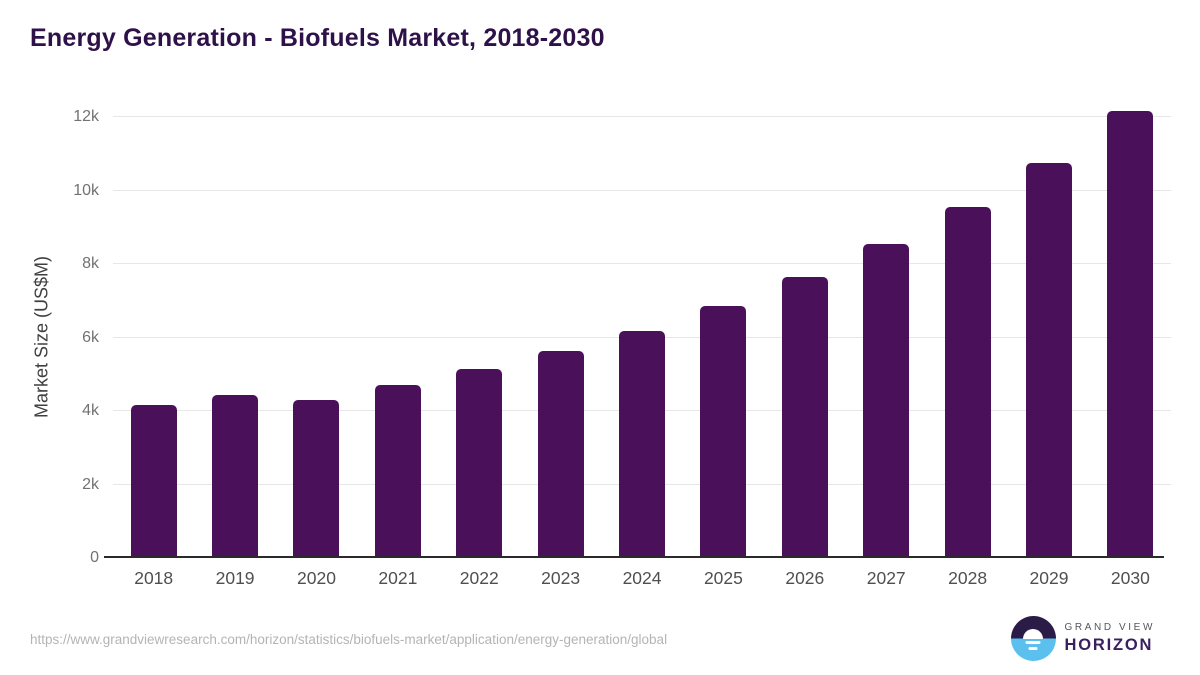 This screenshot has width=1200, height=675. Describe the element at coordinates (397, 471) in the screenshot. I see `bar-2021` at that location.